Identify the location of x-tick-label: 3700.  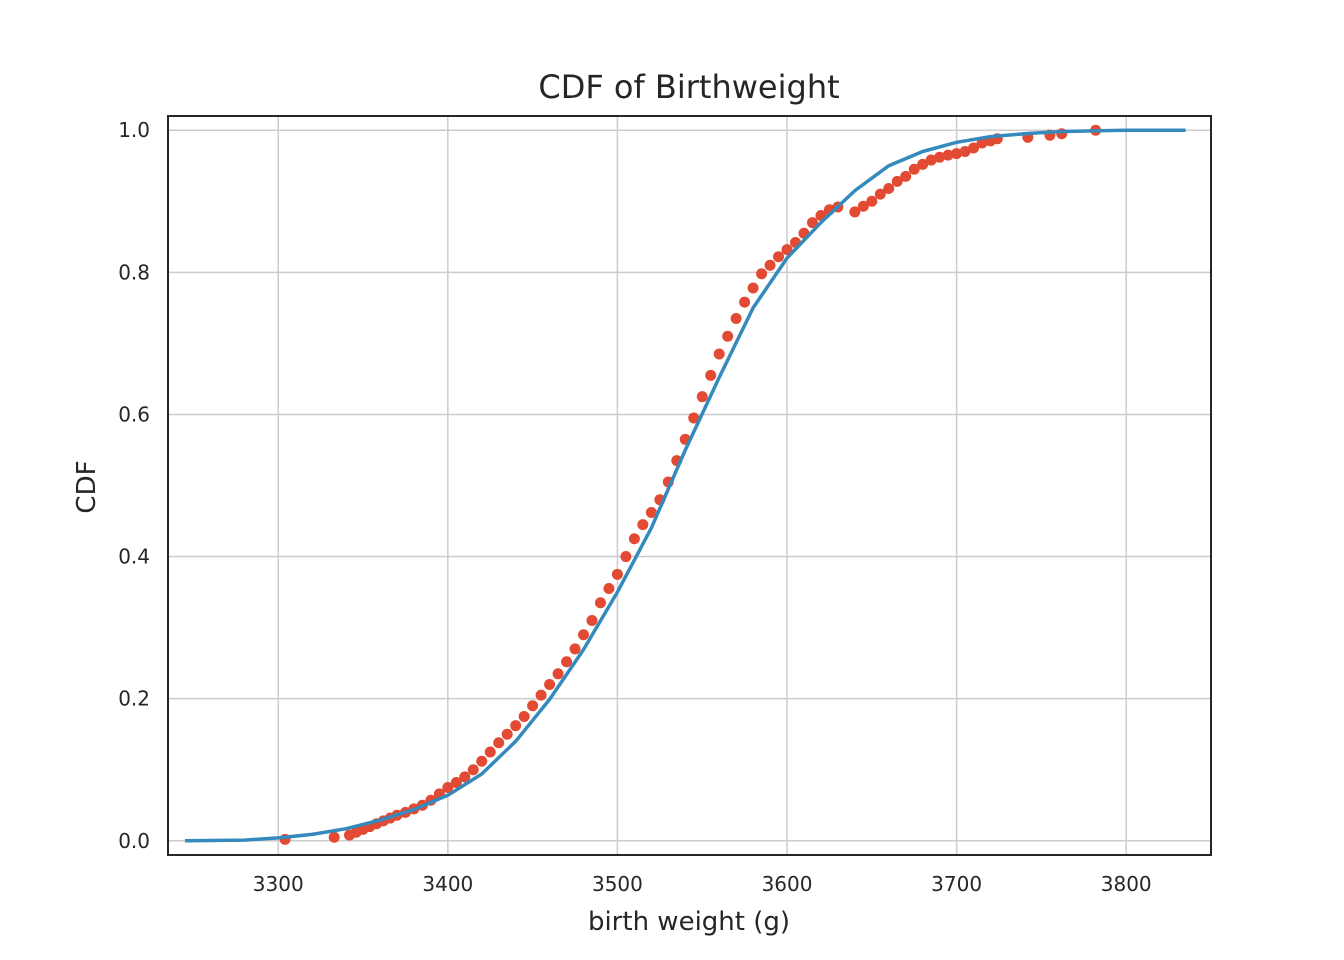
(956, 884).